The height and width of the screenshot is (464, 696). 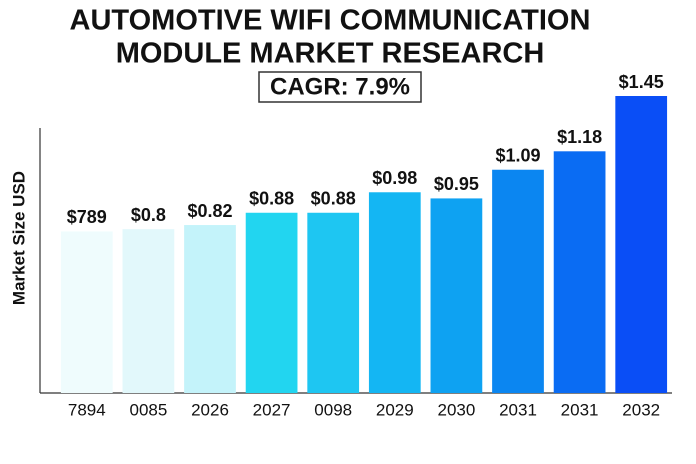 I want to click on value-label: $1.45, so click(x=641, y=82).